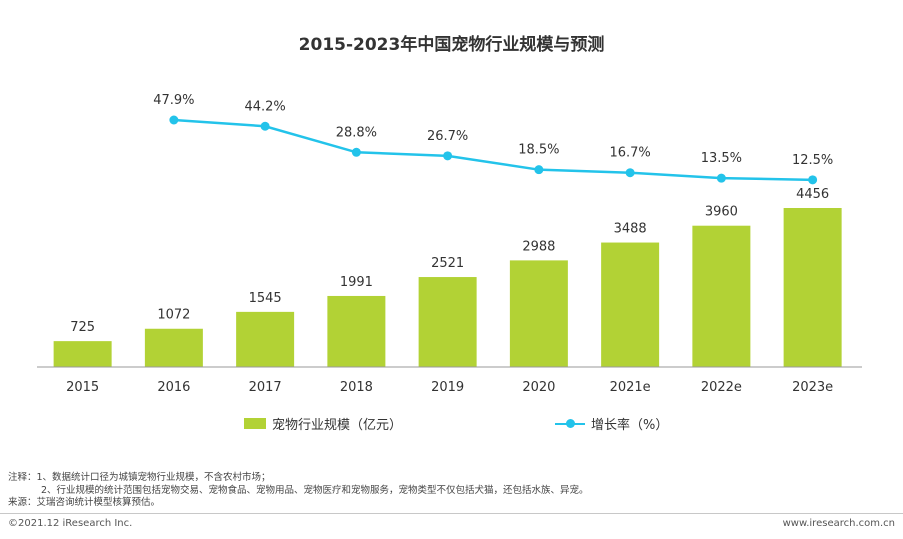 The height and width of the screenshot is (539, 903). Describe the element at coordinates (721, 387) in the screenshot. I see `x-tick-label: 2022e` at that location.